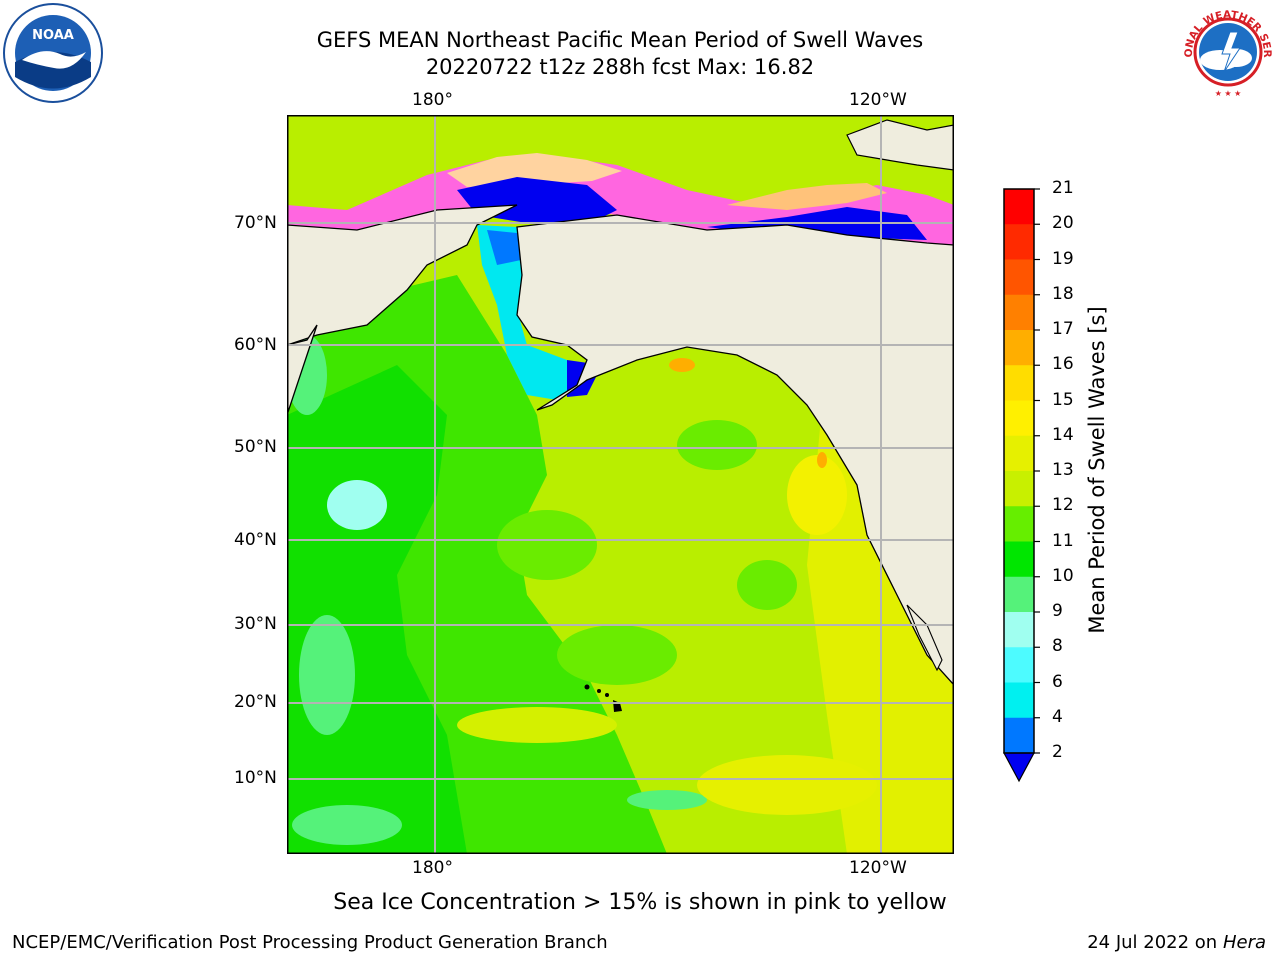  Describe the element at coordinates (255, 624) in the screenshot. I see `lat-tick-30n: 30°N` at that location.